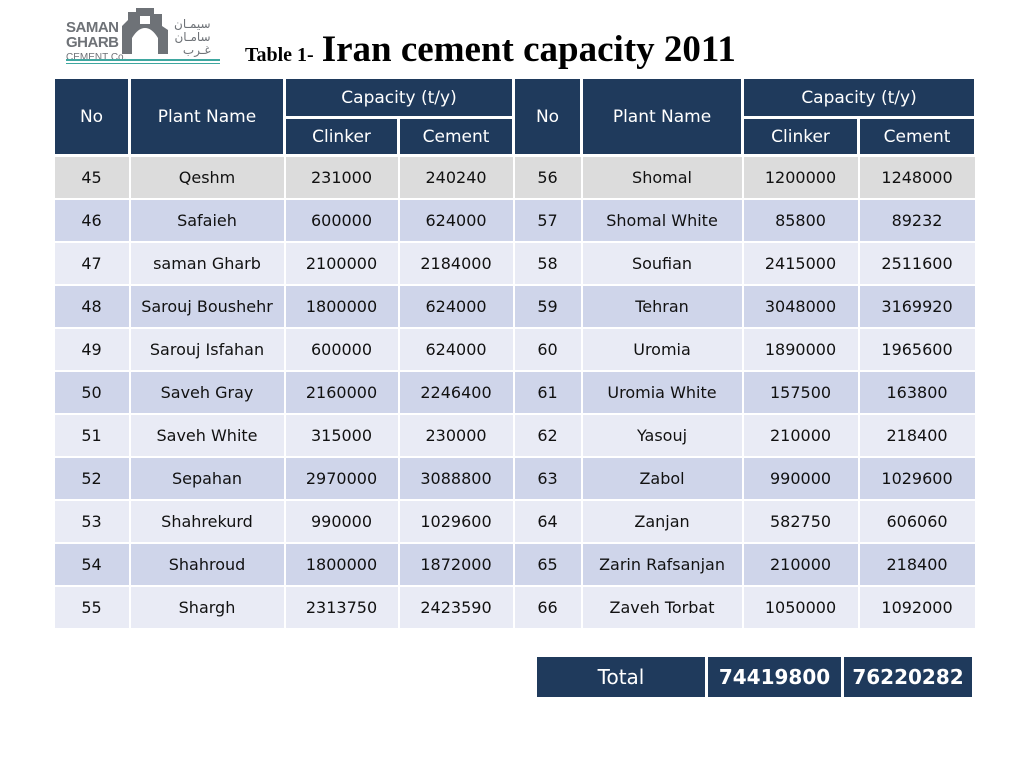 The width and height of the screenshot is (1024, 768). What do you see at coordinates (143, 60) in the screenshot?
I see `logo-rule` at bounding box center [143, 60].